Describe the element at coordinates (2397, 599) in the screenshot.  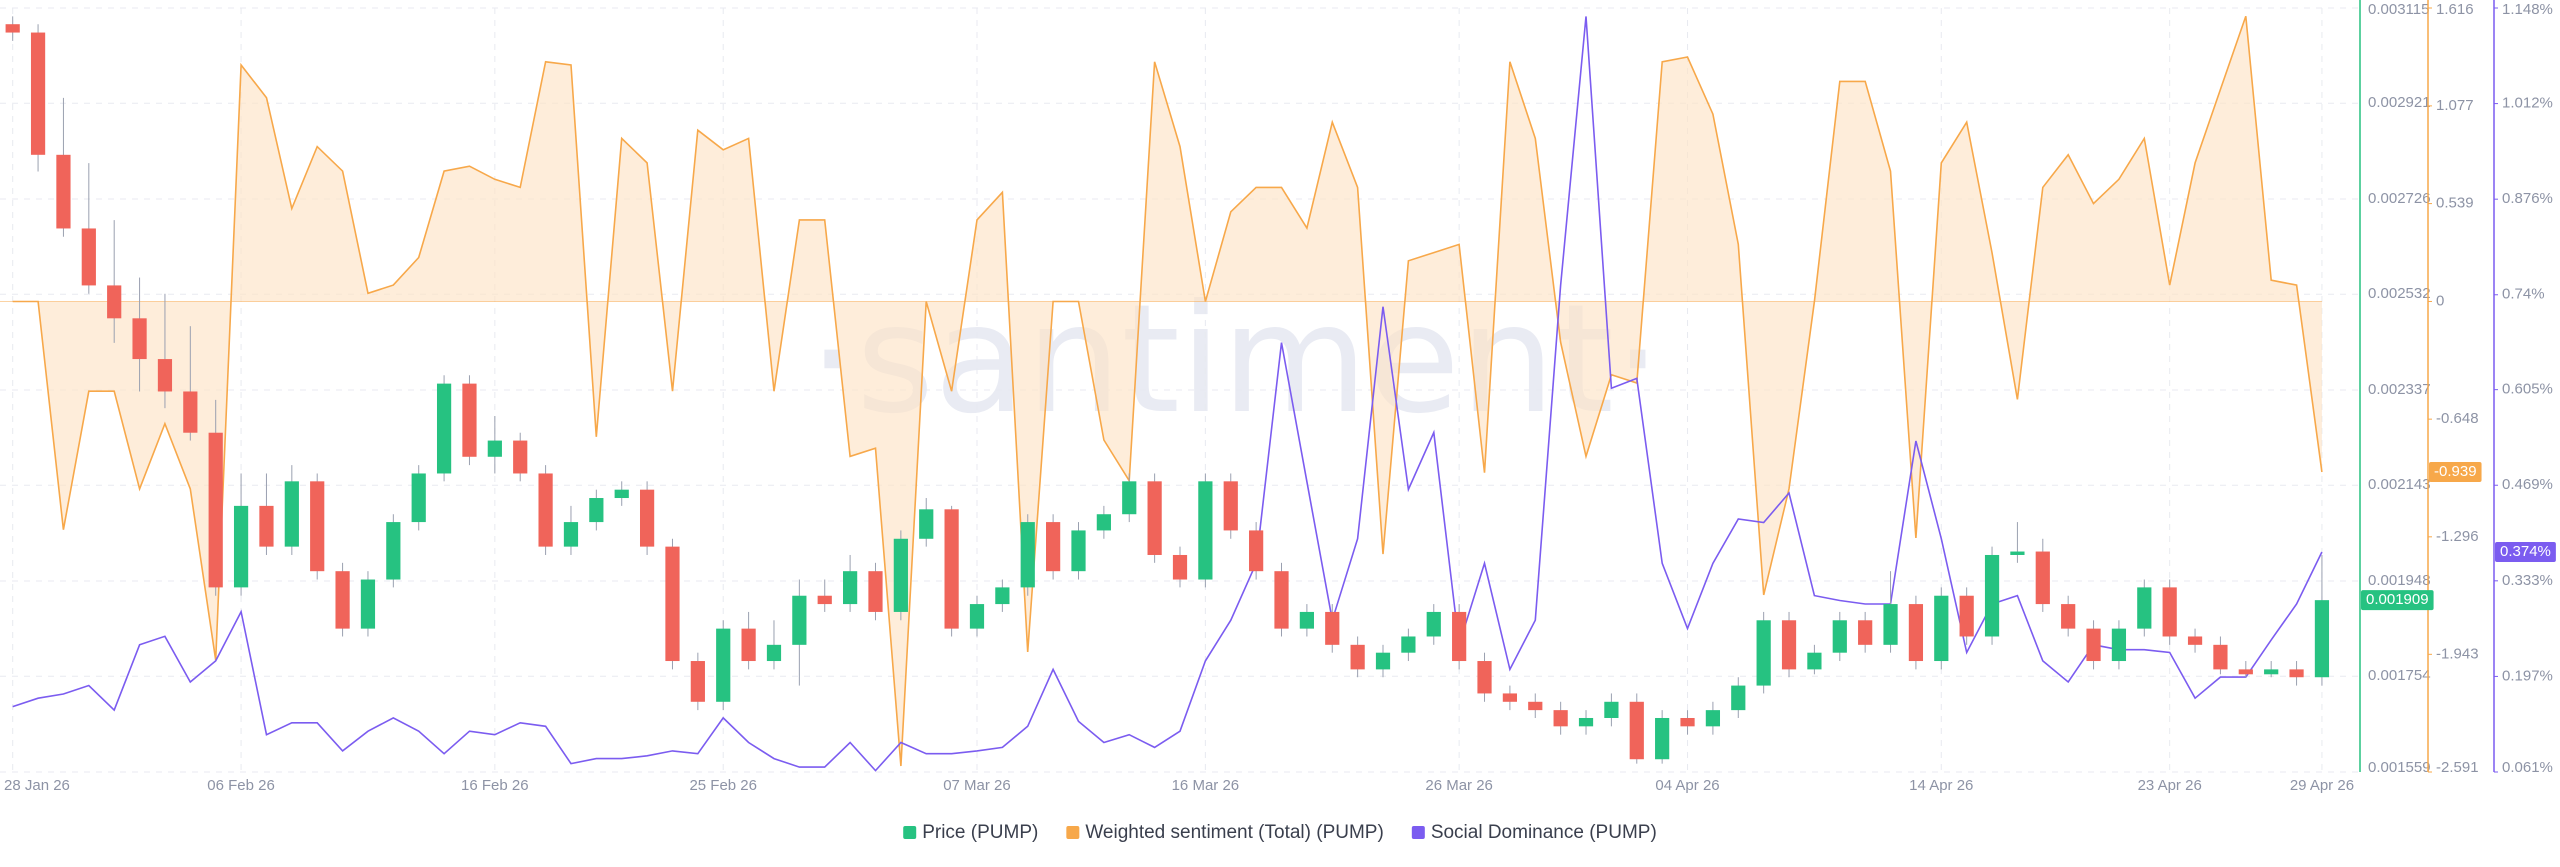
I see `price-tag-text: 0.001909` at that location.